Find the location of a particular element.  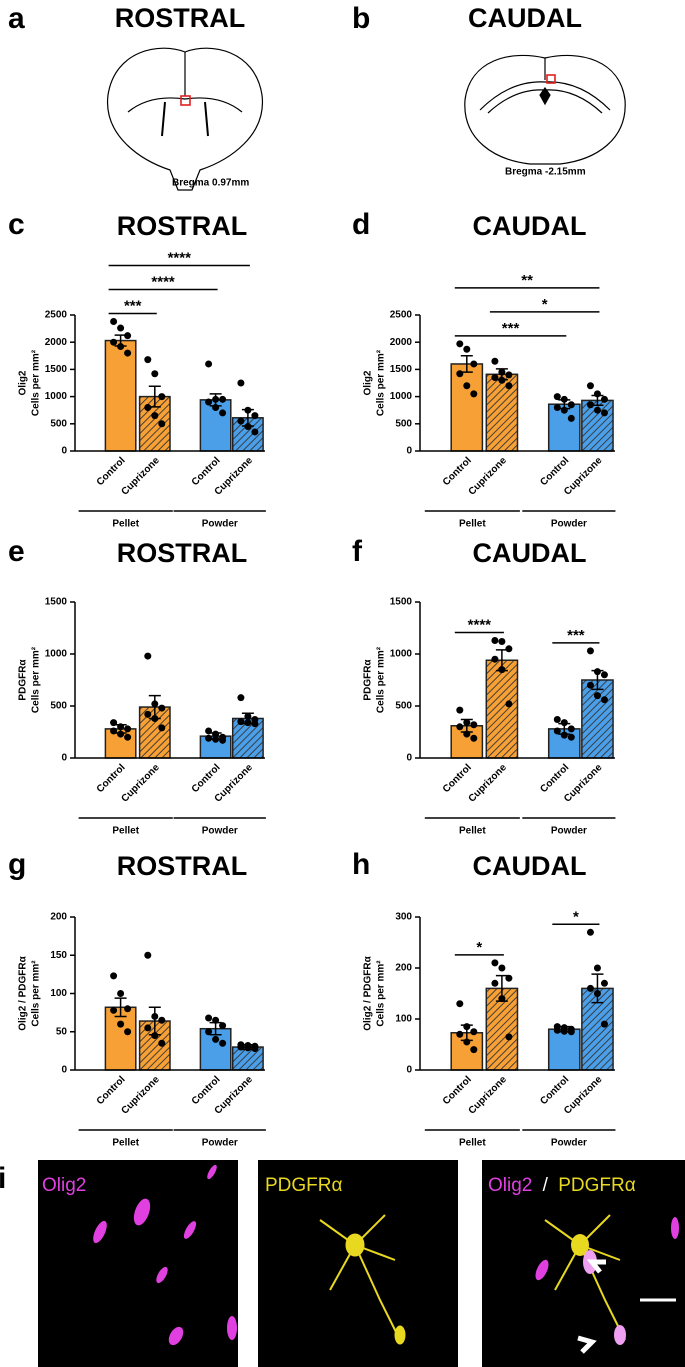

merge-part: Olig2 is located at coordinates (510, 1185).